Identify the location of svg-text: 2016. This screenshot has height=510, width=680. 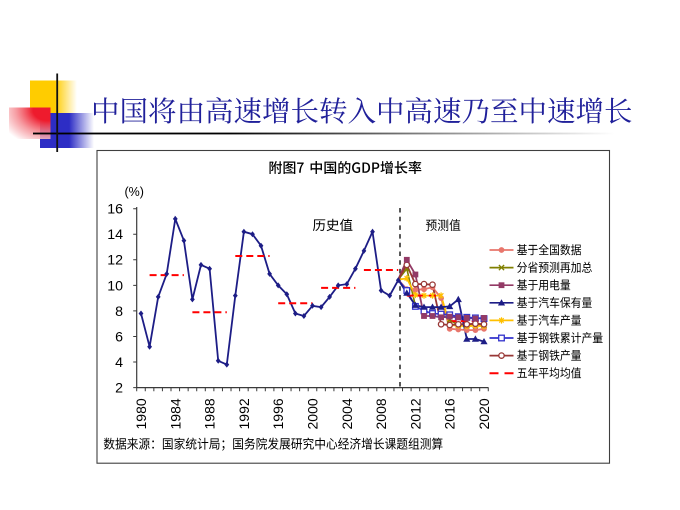
(450, 413).